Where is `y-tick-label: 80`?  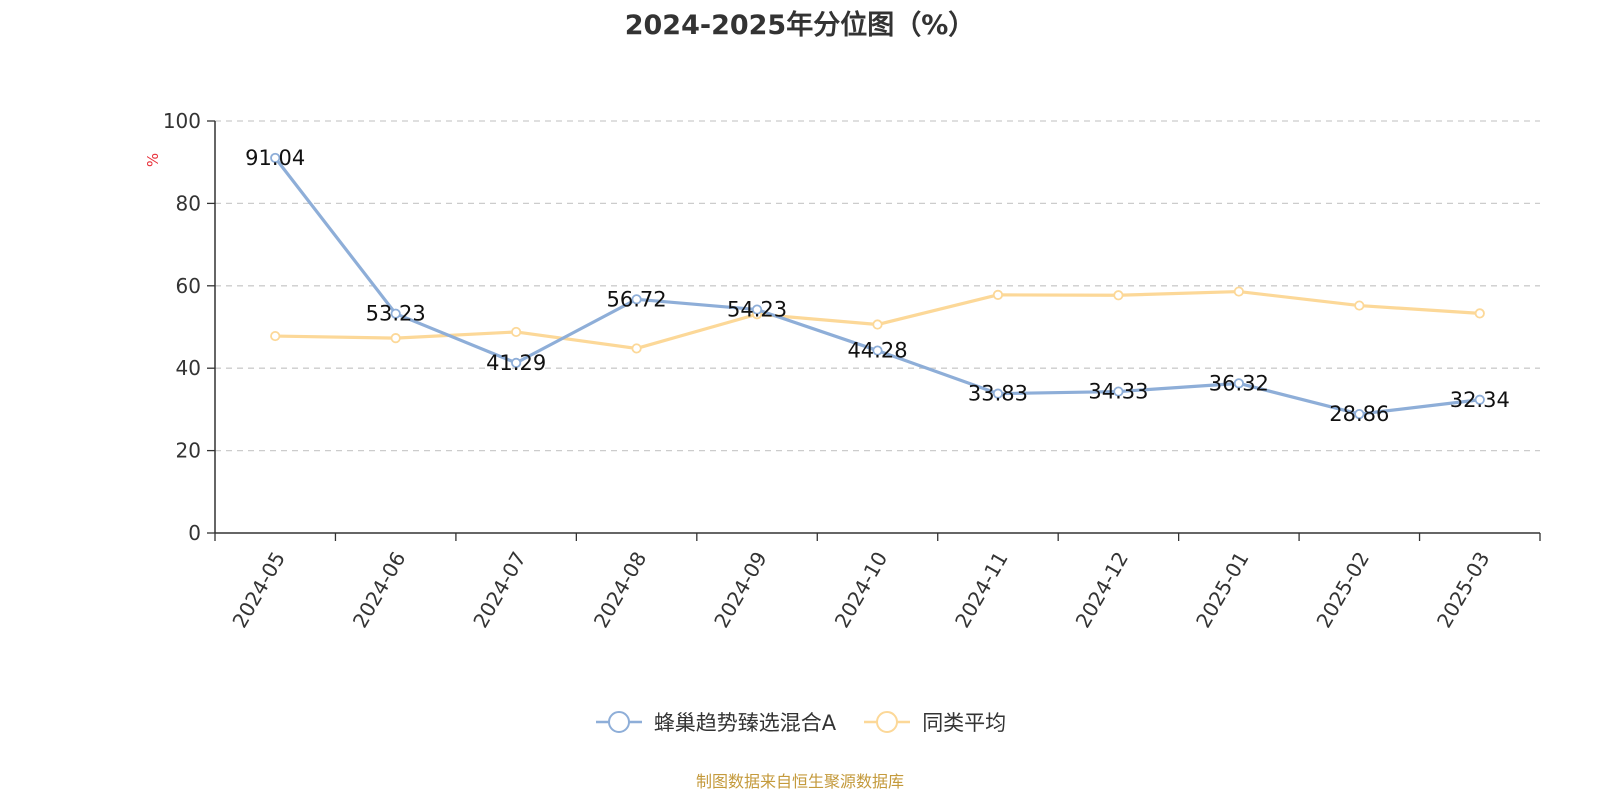
y-tick-label: 80 is located at coordinates (188, 203).